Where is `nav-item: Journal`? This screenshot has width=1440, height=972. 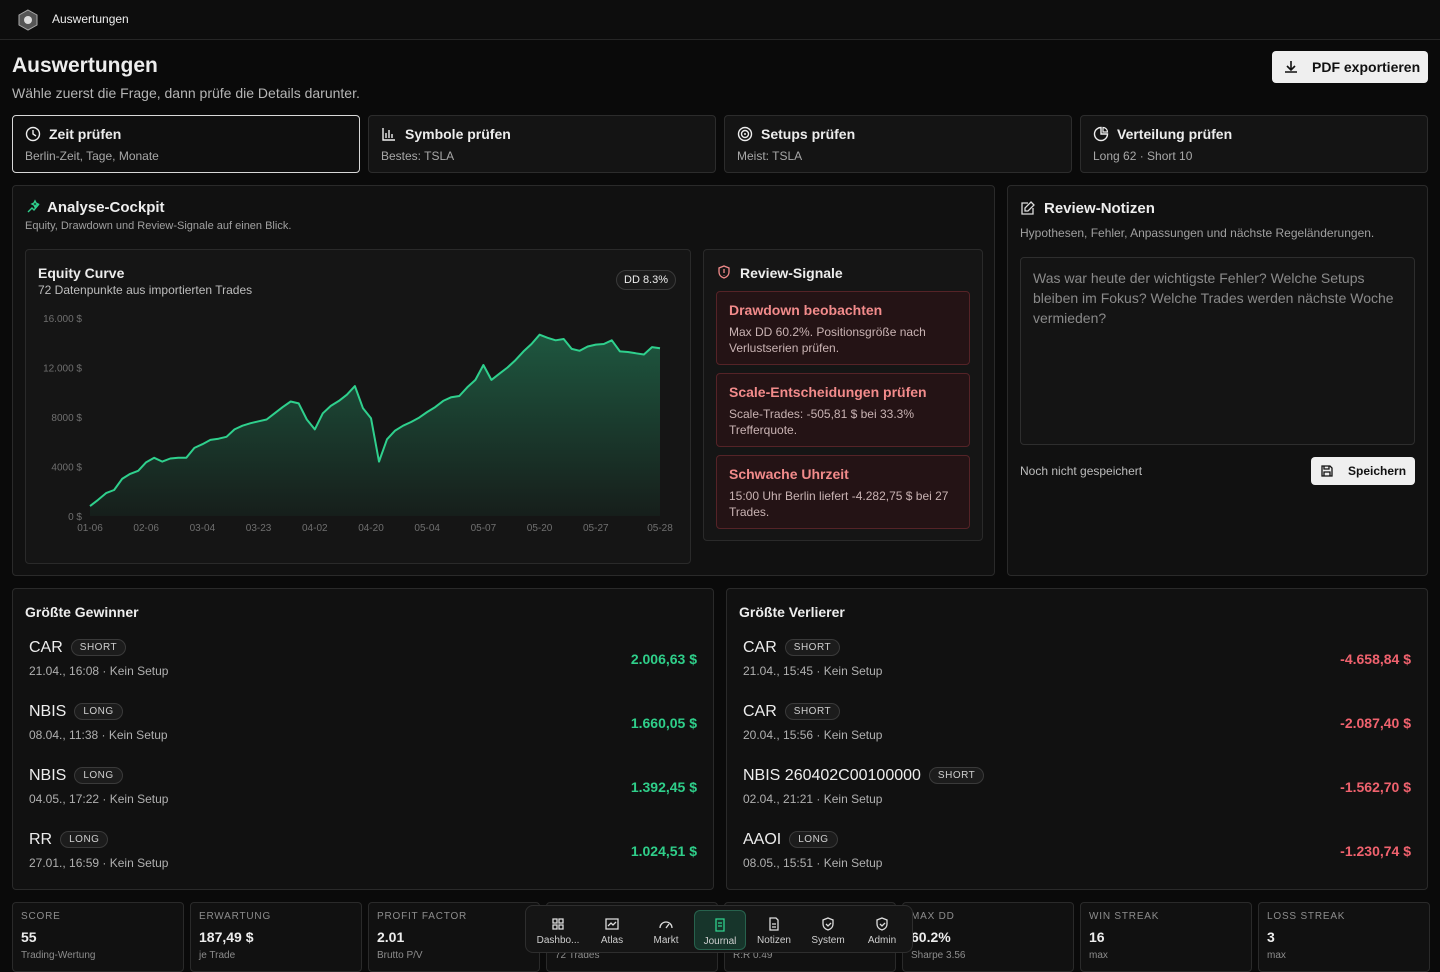 nav-item: Journal is located at coordinates (720, 930).